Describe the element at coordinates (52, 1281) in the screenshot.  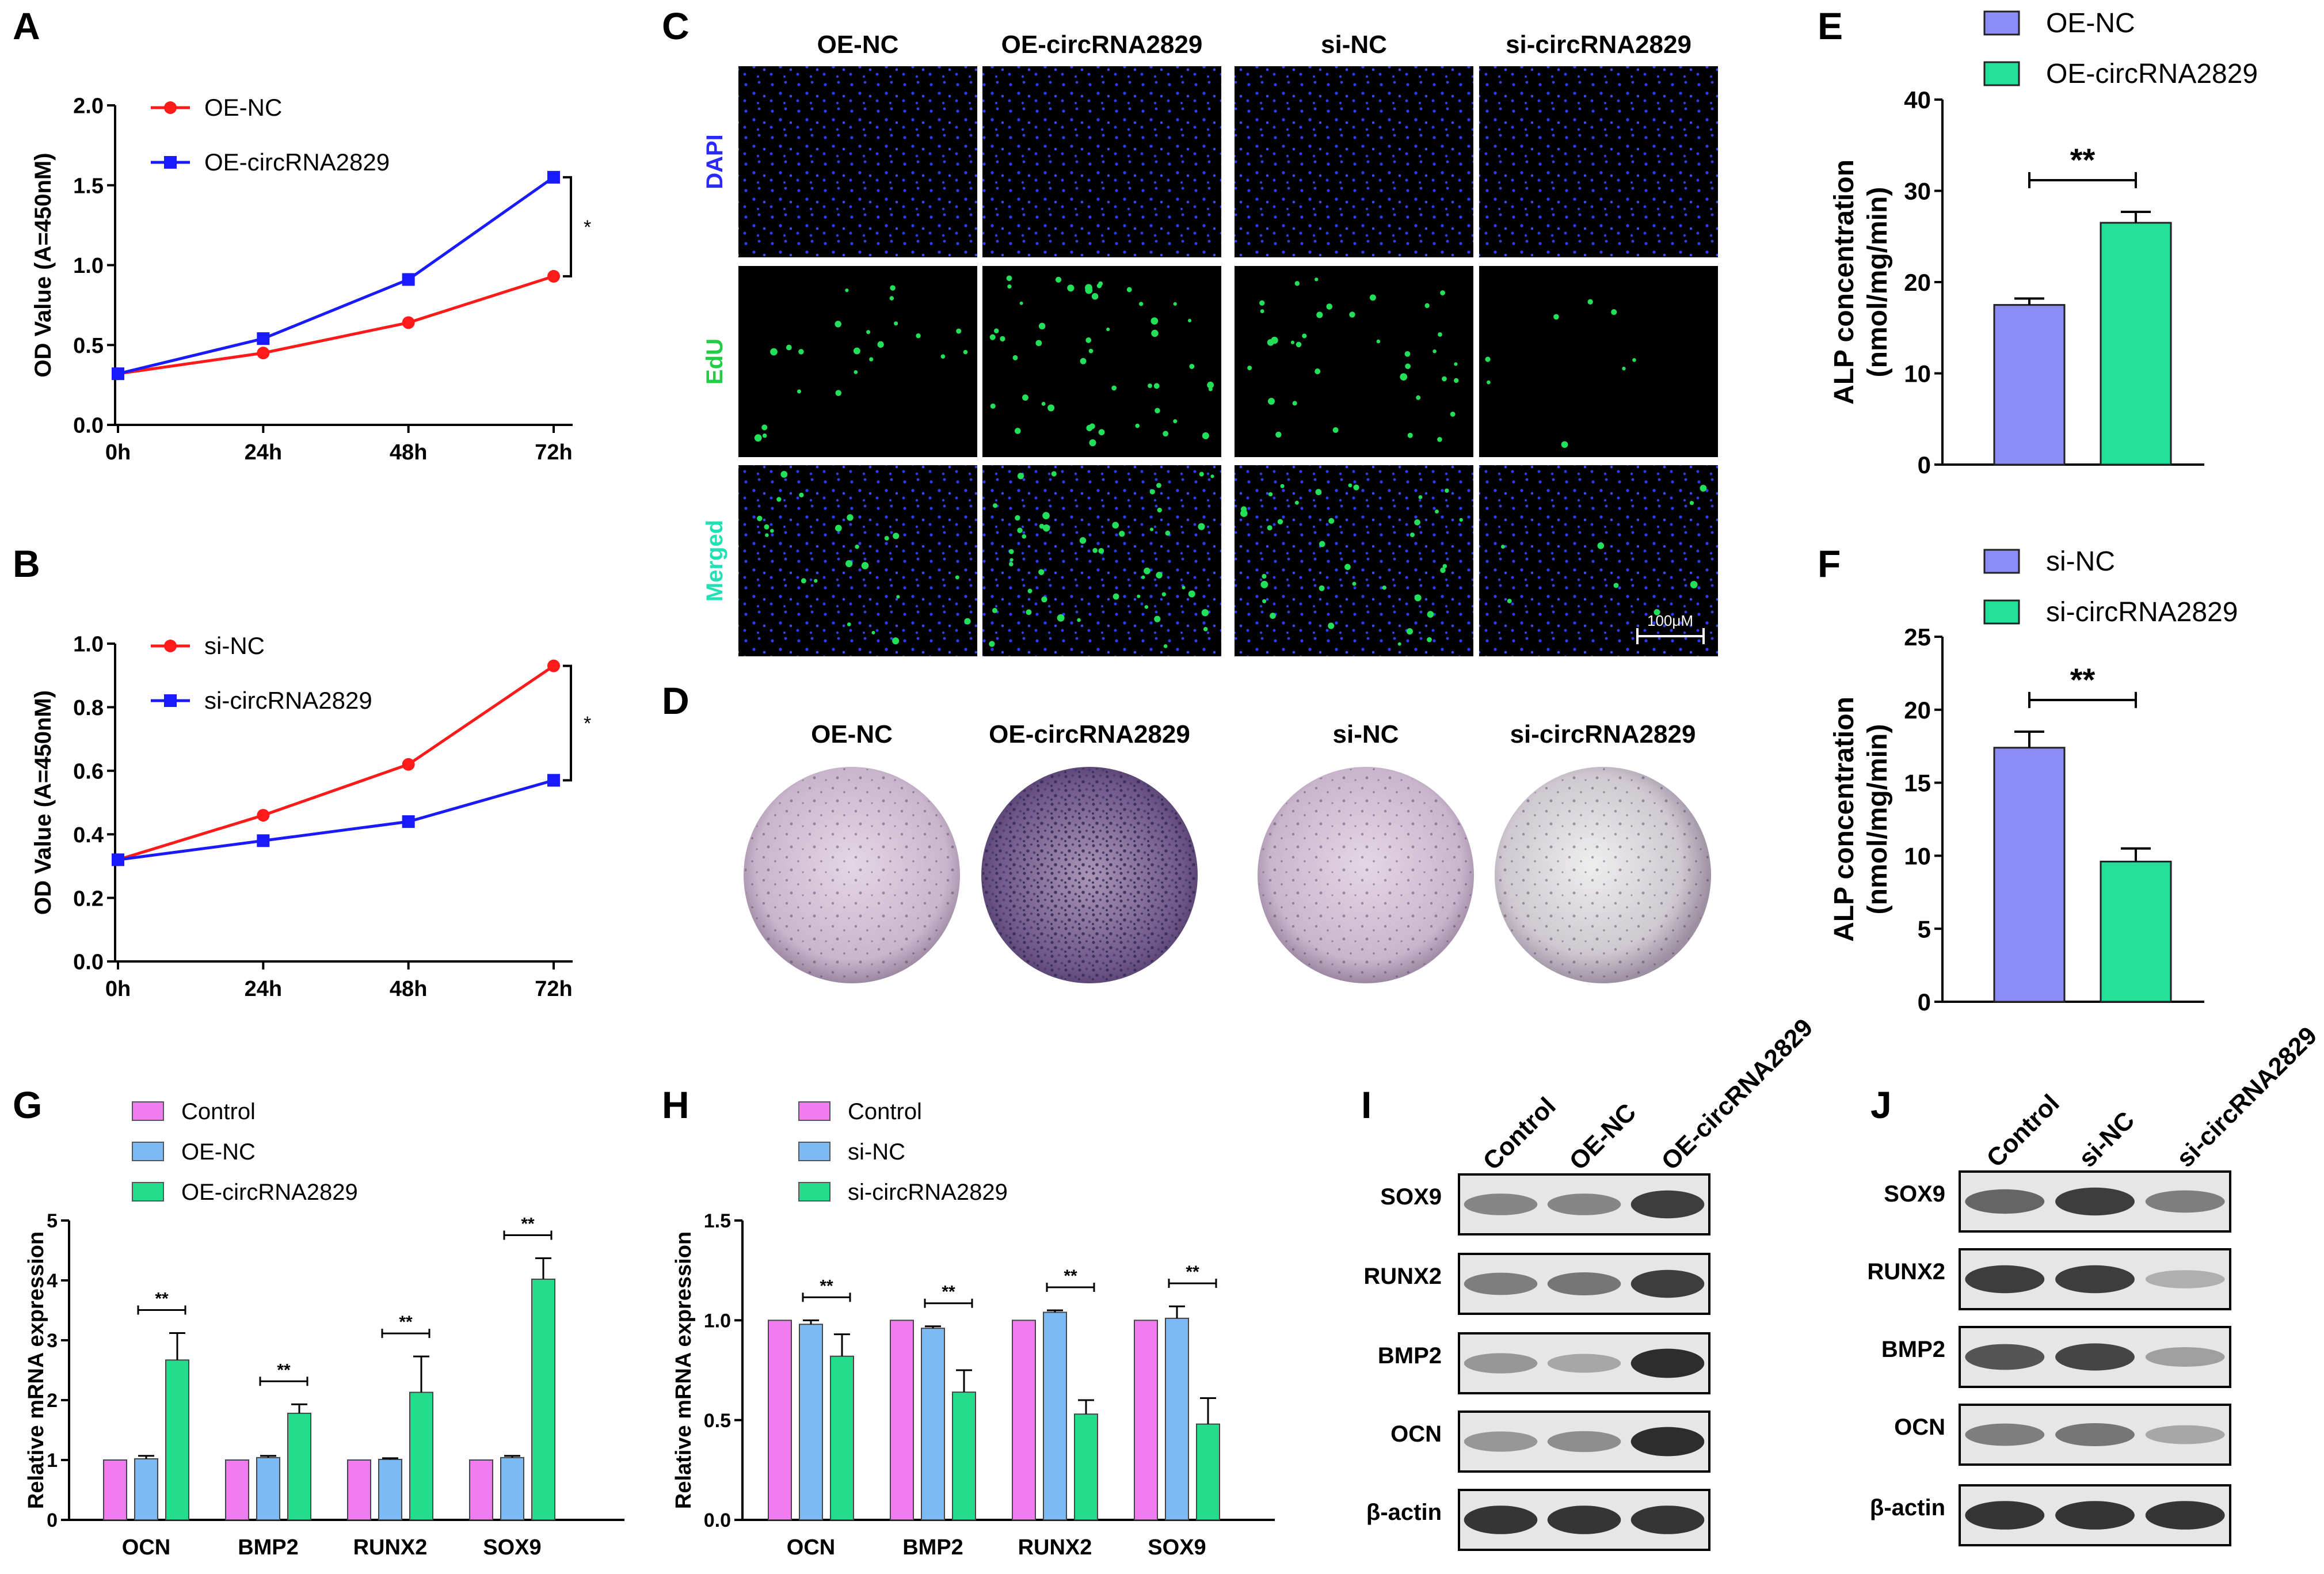
I see `y-tick-label: 4` at that location.